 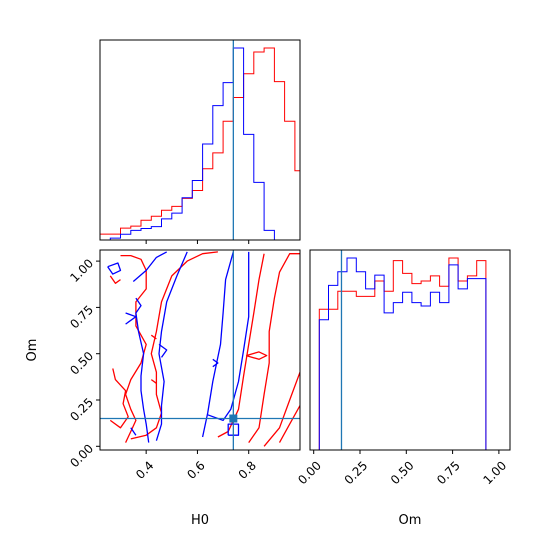 I want to click on om-left-tick-label-4: 1.00, so click(x=81, y=270).